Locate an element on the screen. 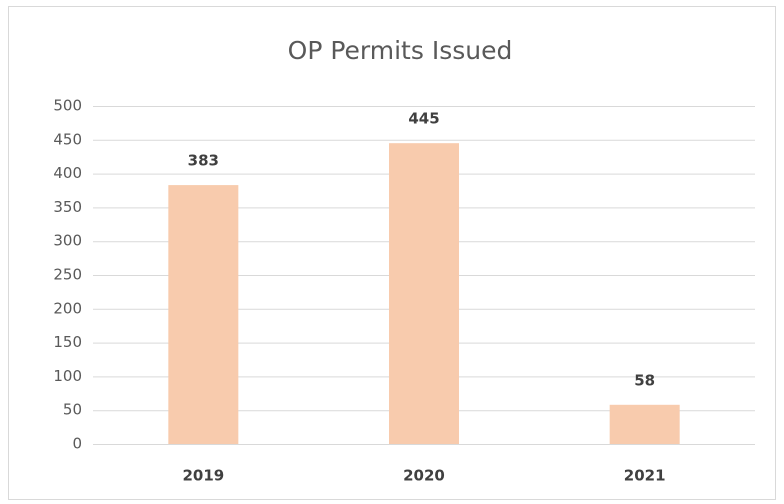 This screenshot has height=504, width=784. x-tick-label: 2019 is located at coordinates (203, 476).